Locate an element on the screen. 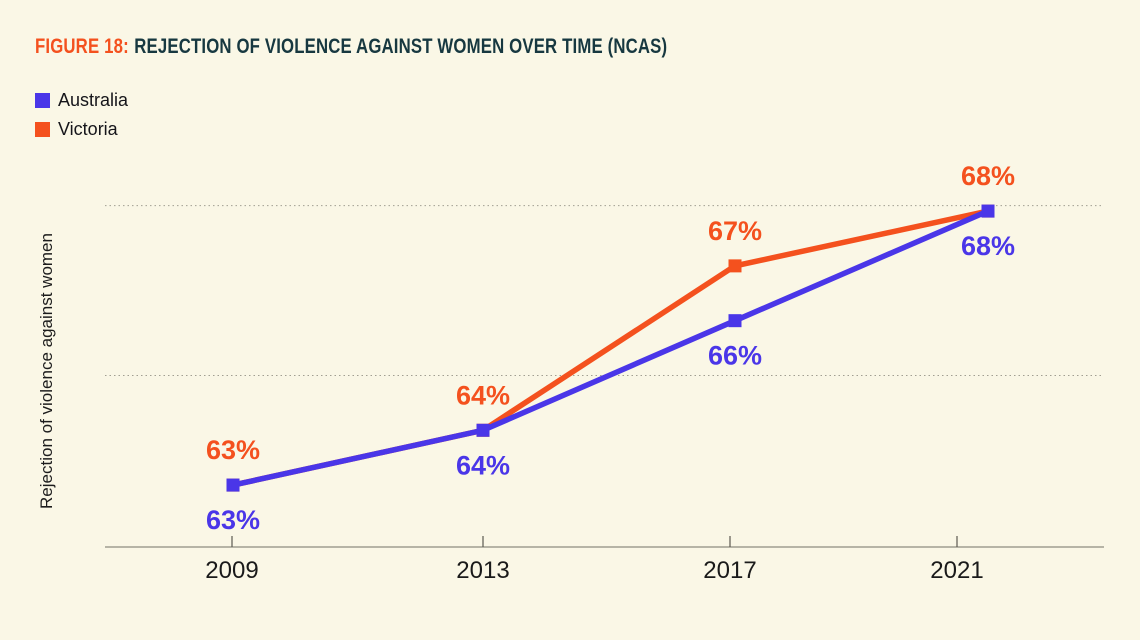 Image resolution: width=1140 pixels, height=640 pixels. value-label-australia: 66% is located at coordinates (735, 356).